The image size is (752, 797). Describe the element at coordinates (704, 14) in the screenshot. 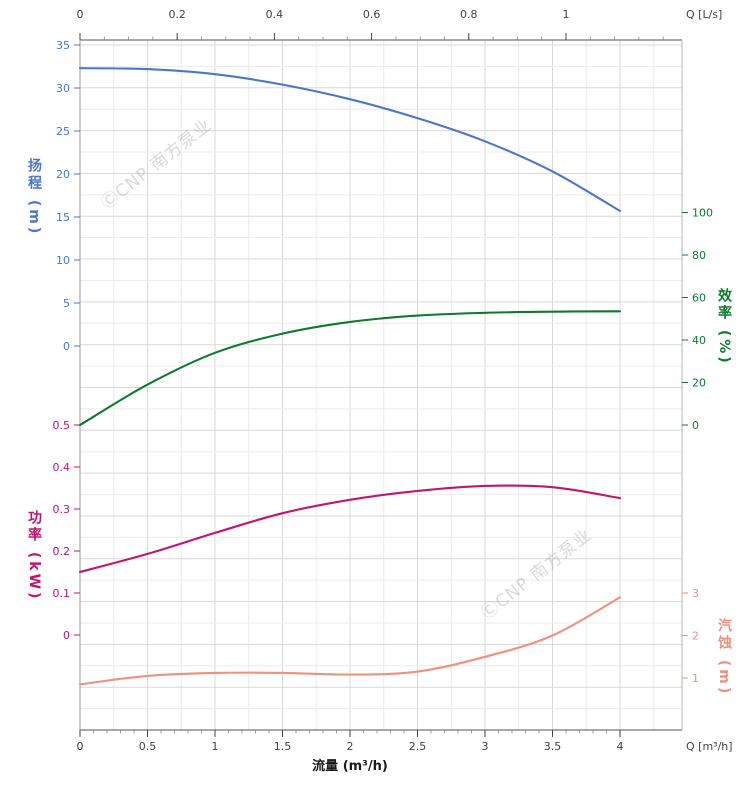

I see `svg-text: Q [L/s]` at that location.